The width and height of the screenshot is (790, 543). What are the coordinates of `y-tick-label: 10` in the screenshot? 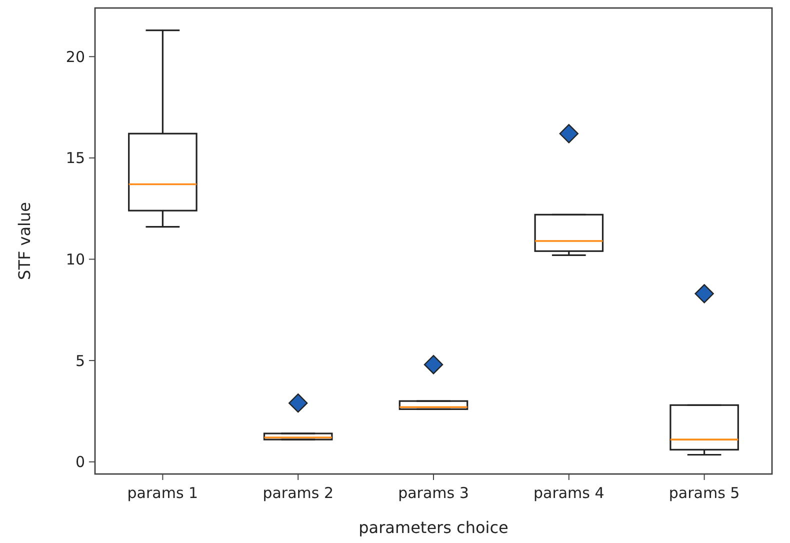 It's located at (75, 259).